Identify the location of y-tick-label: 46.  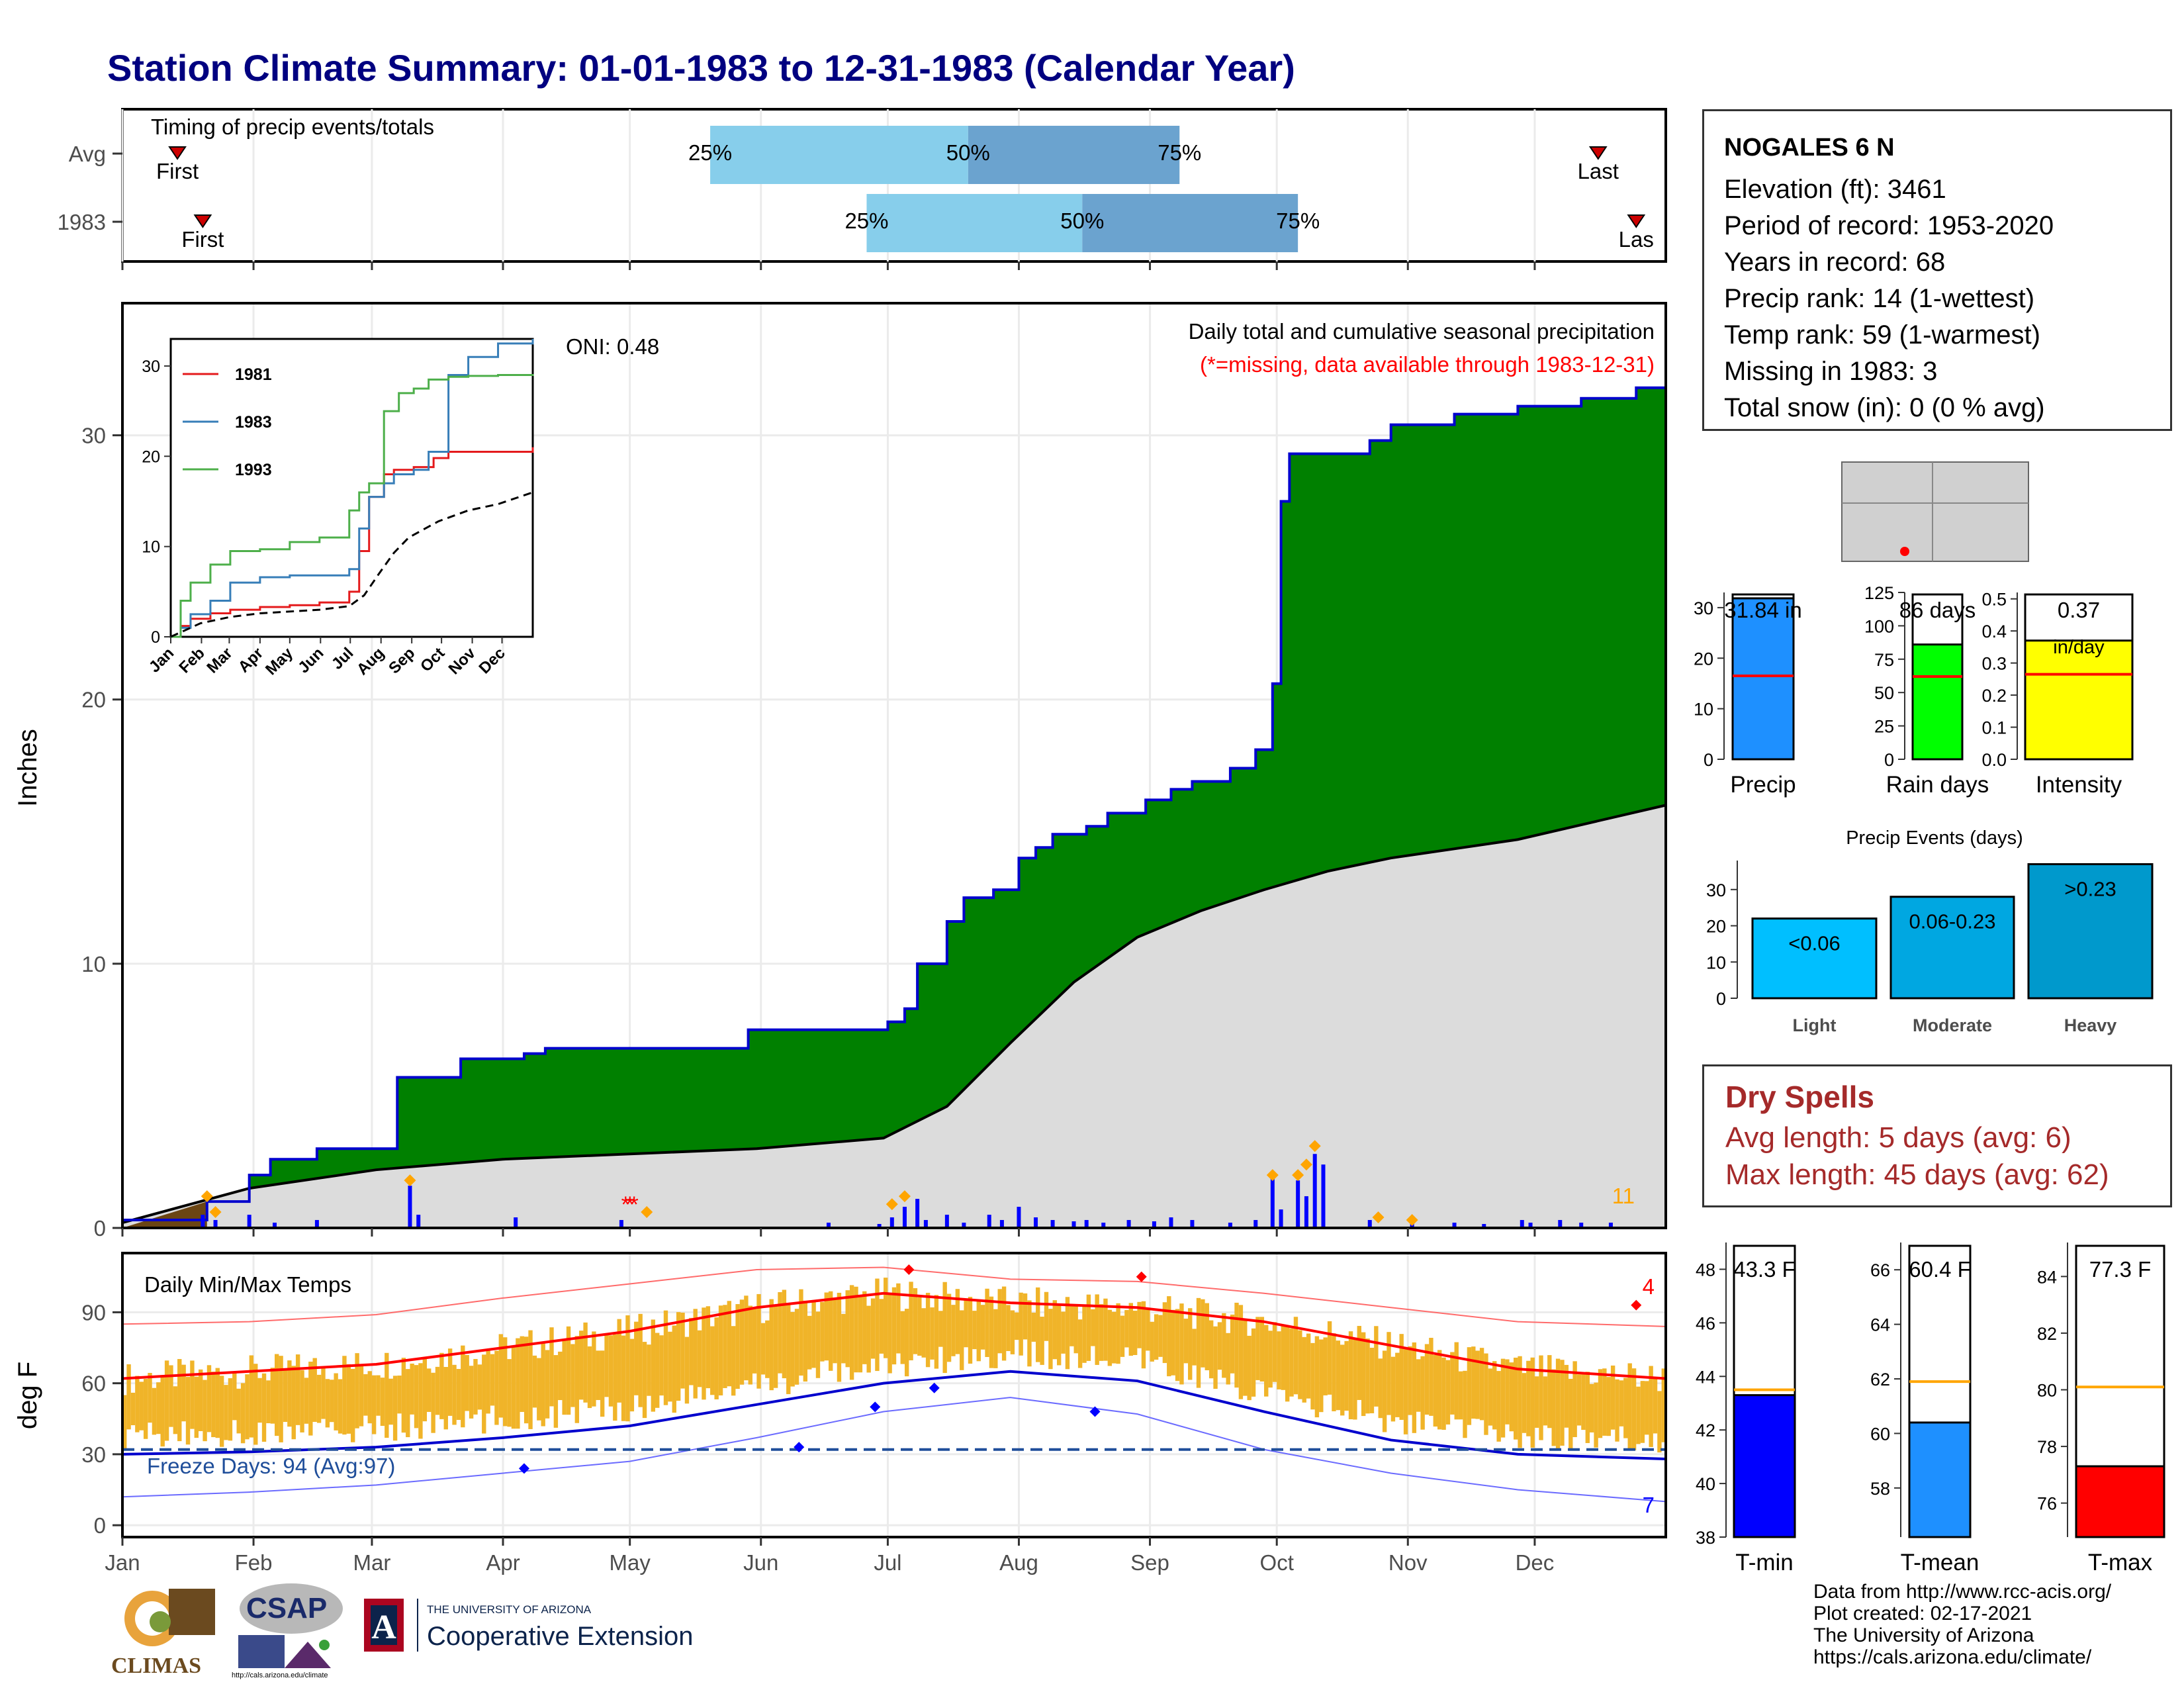
(1706, 1323).